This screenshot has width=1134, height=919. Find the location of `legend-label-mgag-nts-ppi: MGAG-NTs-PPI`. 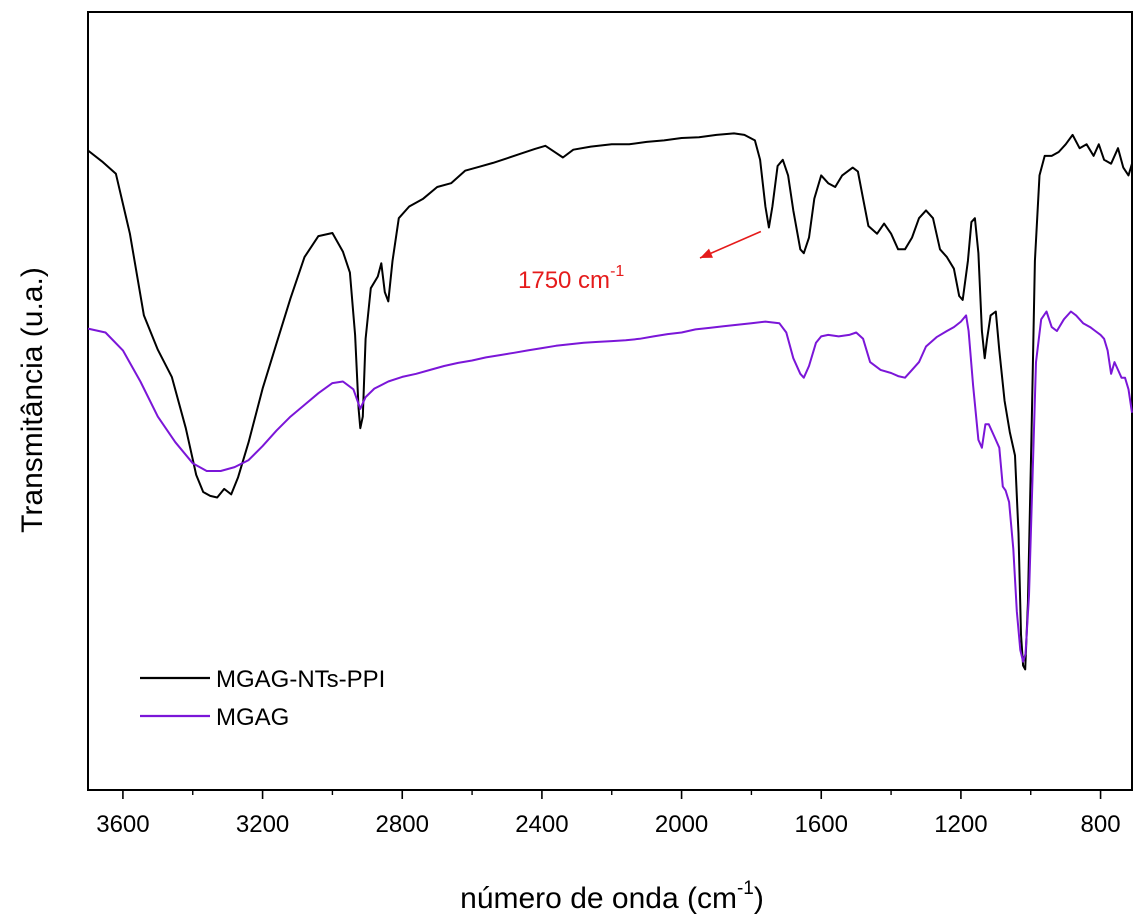

legend-label-mgag-nts-ppi: MGAG-NTs-PPI is located at coordinates (300, 679).